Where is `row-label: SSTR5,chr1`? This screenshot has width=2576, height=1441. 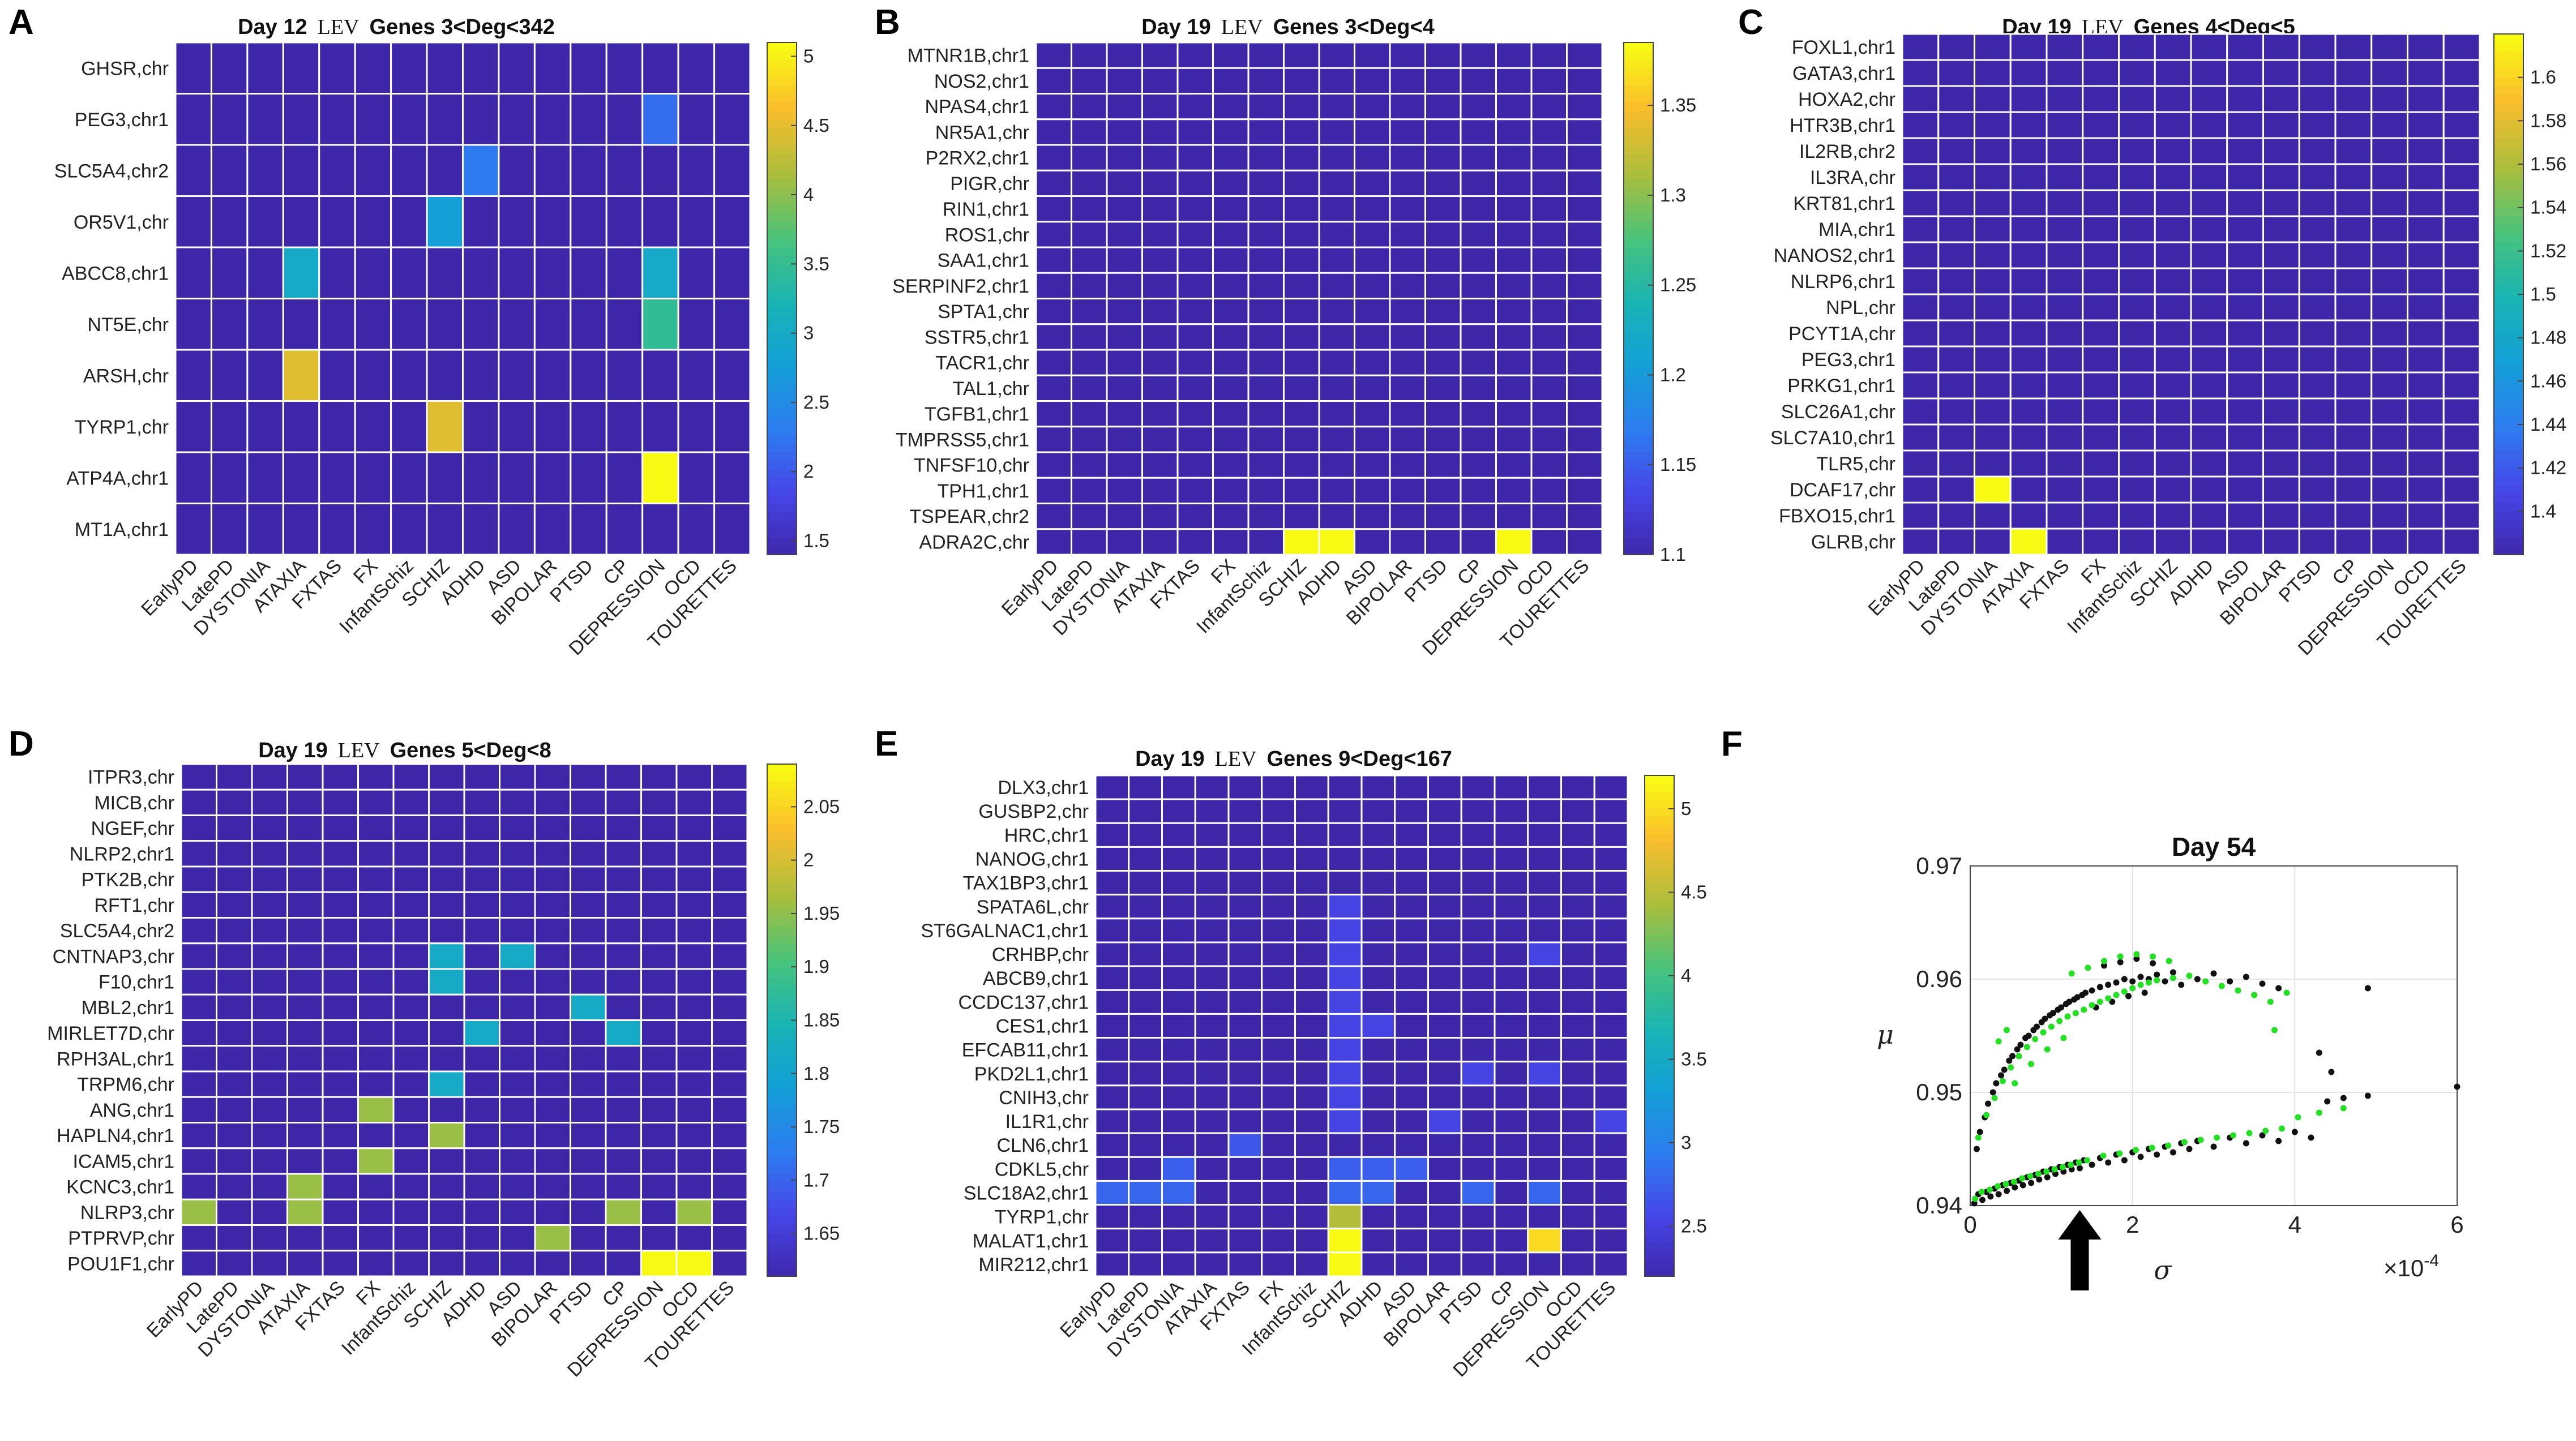 row-label: SSTR5,chr1 is located at coordinates (977, 337).